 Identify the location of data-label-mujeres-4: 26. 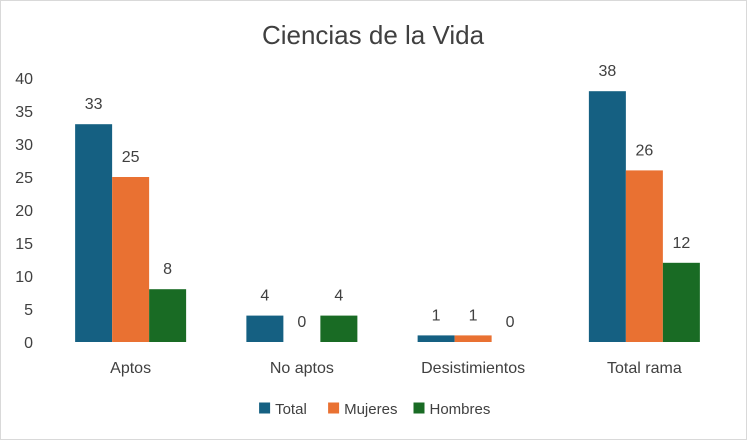
(644, 150).